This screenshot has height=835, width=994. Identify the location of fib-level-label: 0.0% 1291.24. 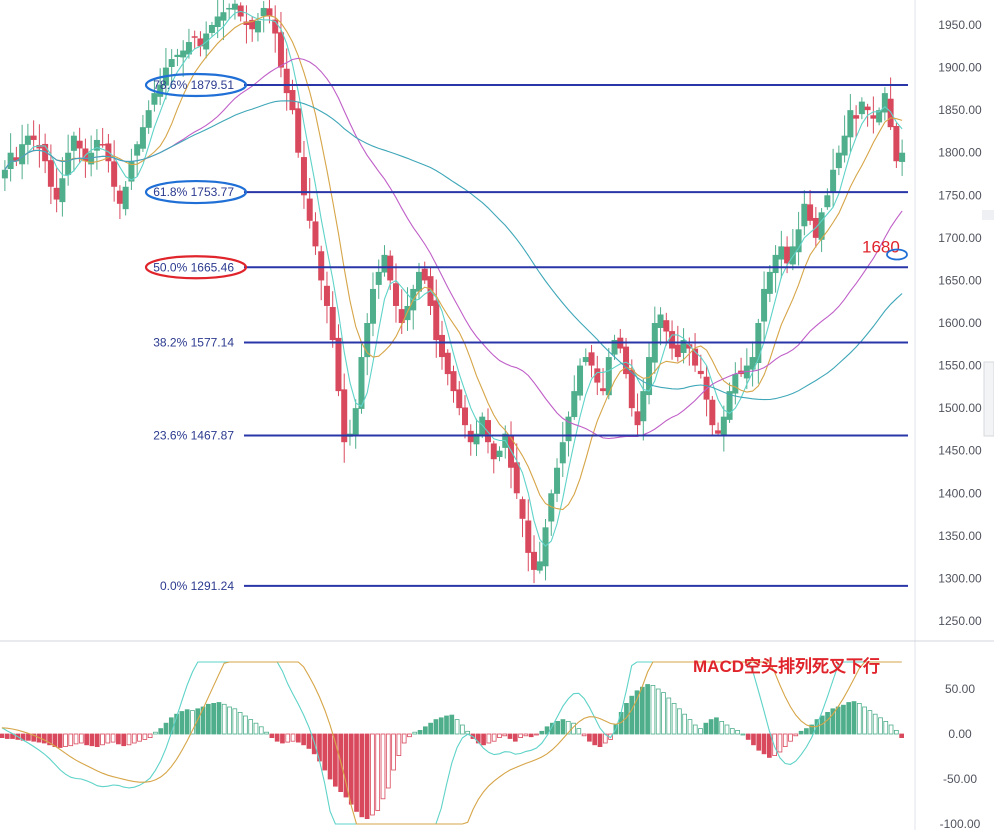
(197, 586).